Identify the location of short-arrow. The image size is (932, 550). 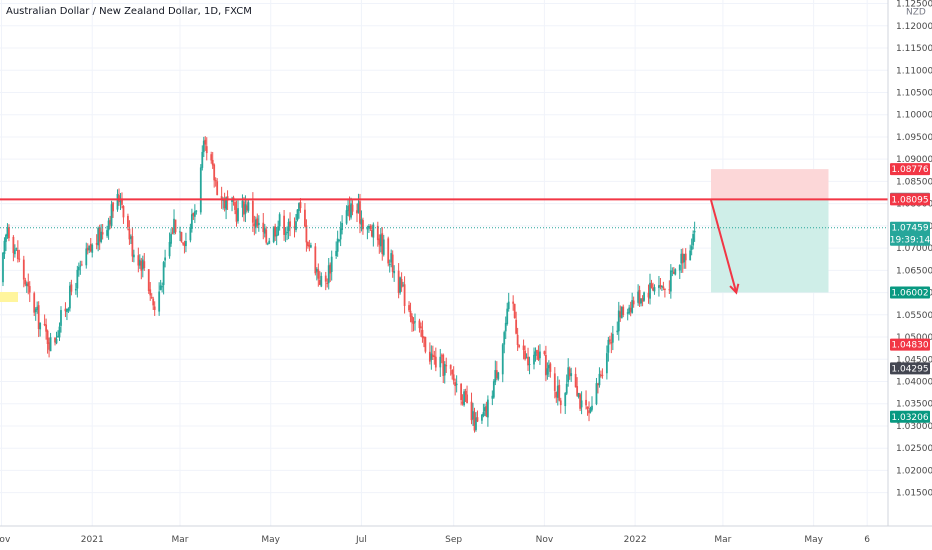
(724, 246).